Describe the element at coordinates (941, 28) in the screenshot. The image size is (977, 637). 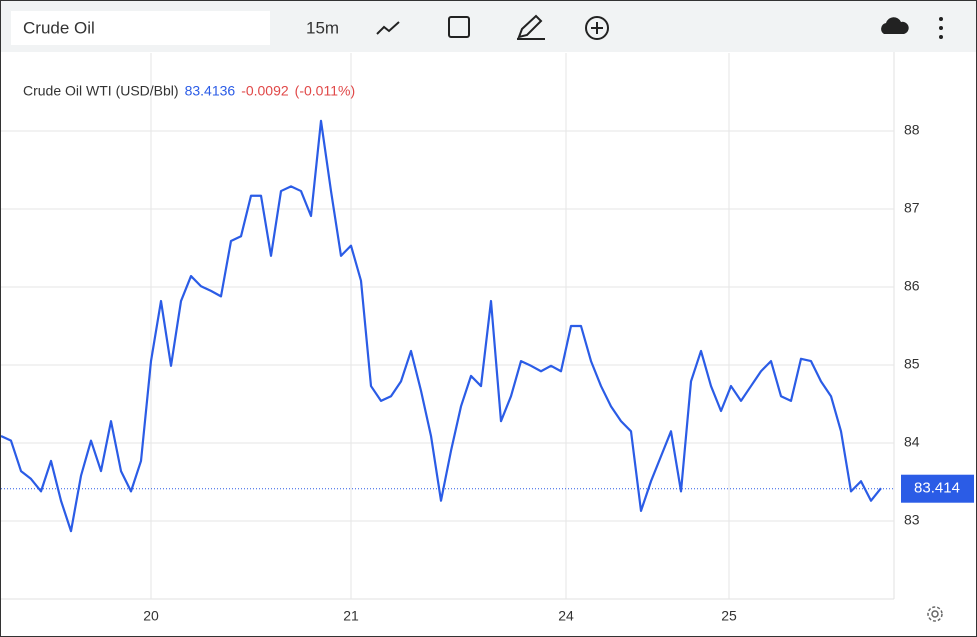
I see `menu-icon` at that location.